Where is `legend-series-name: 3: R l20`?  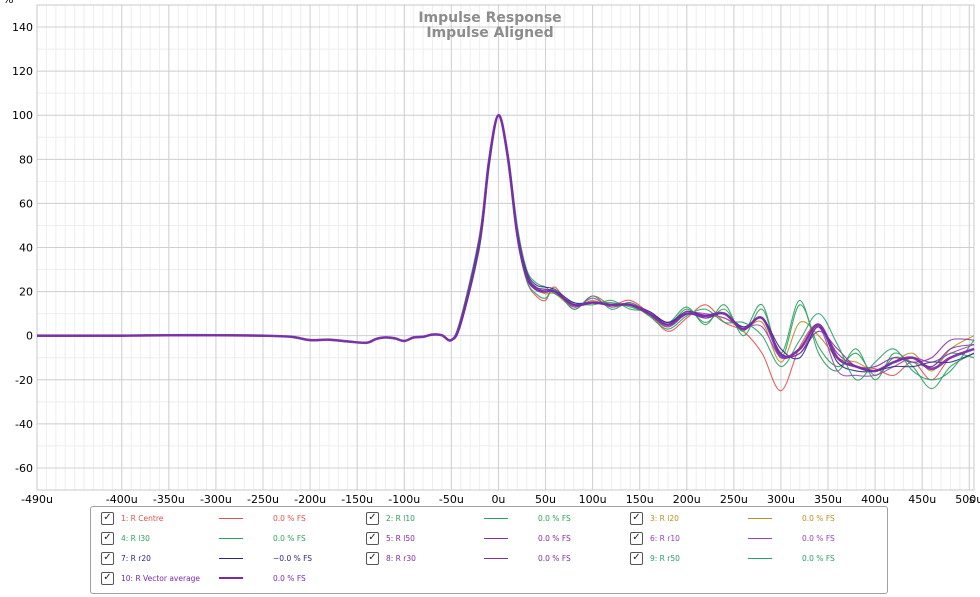 legend-series-name: 3: R l20 is located at coordinates (664, 518).